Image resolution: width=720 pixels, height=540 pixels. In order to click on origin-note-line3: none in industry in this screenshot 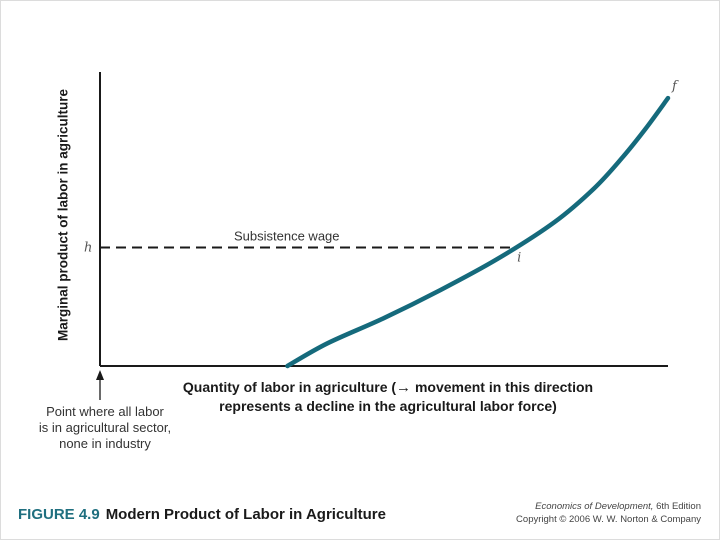, I will do `click(105, 443)`.